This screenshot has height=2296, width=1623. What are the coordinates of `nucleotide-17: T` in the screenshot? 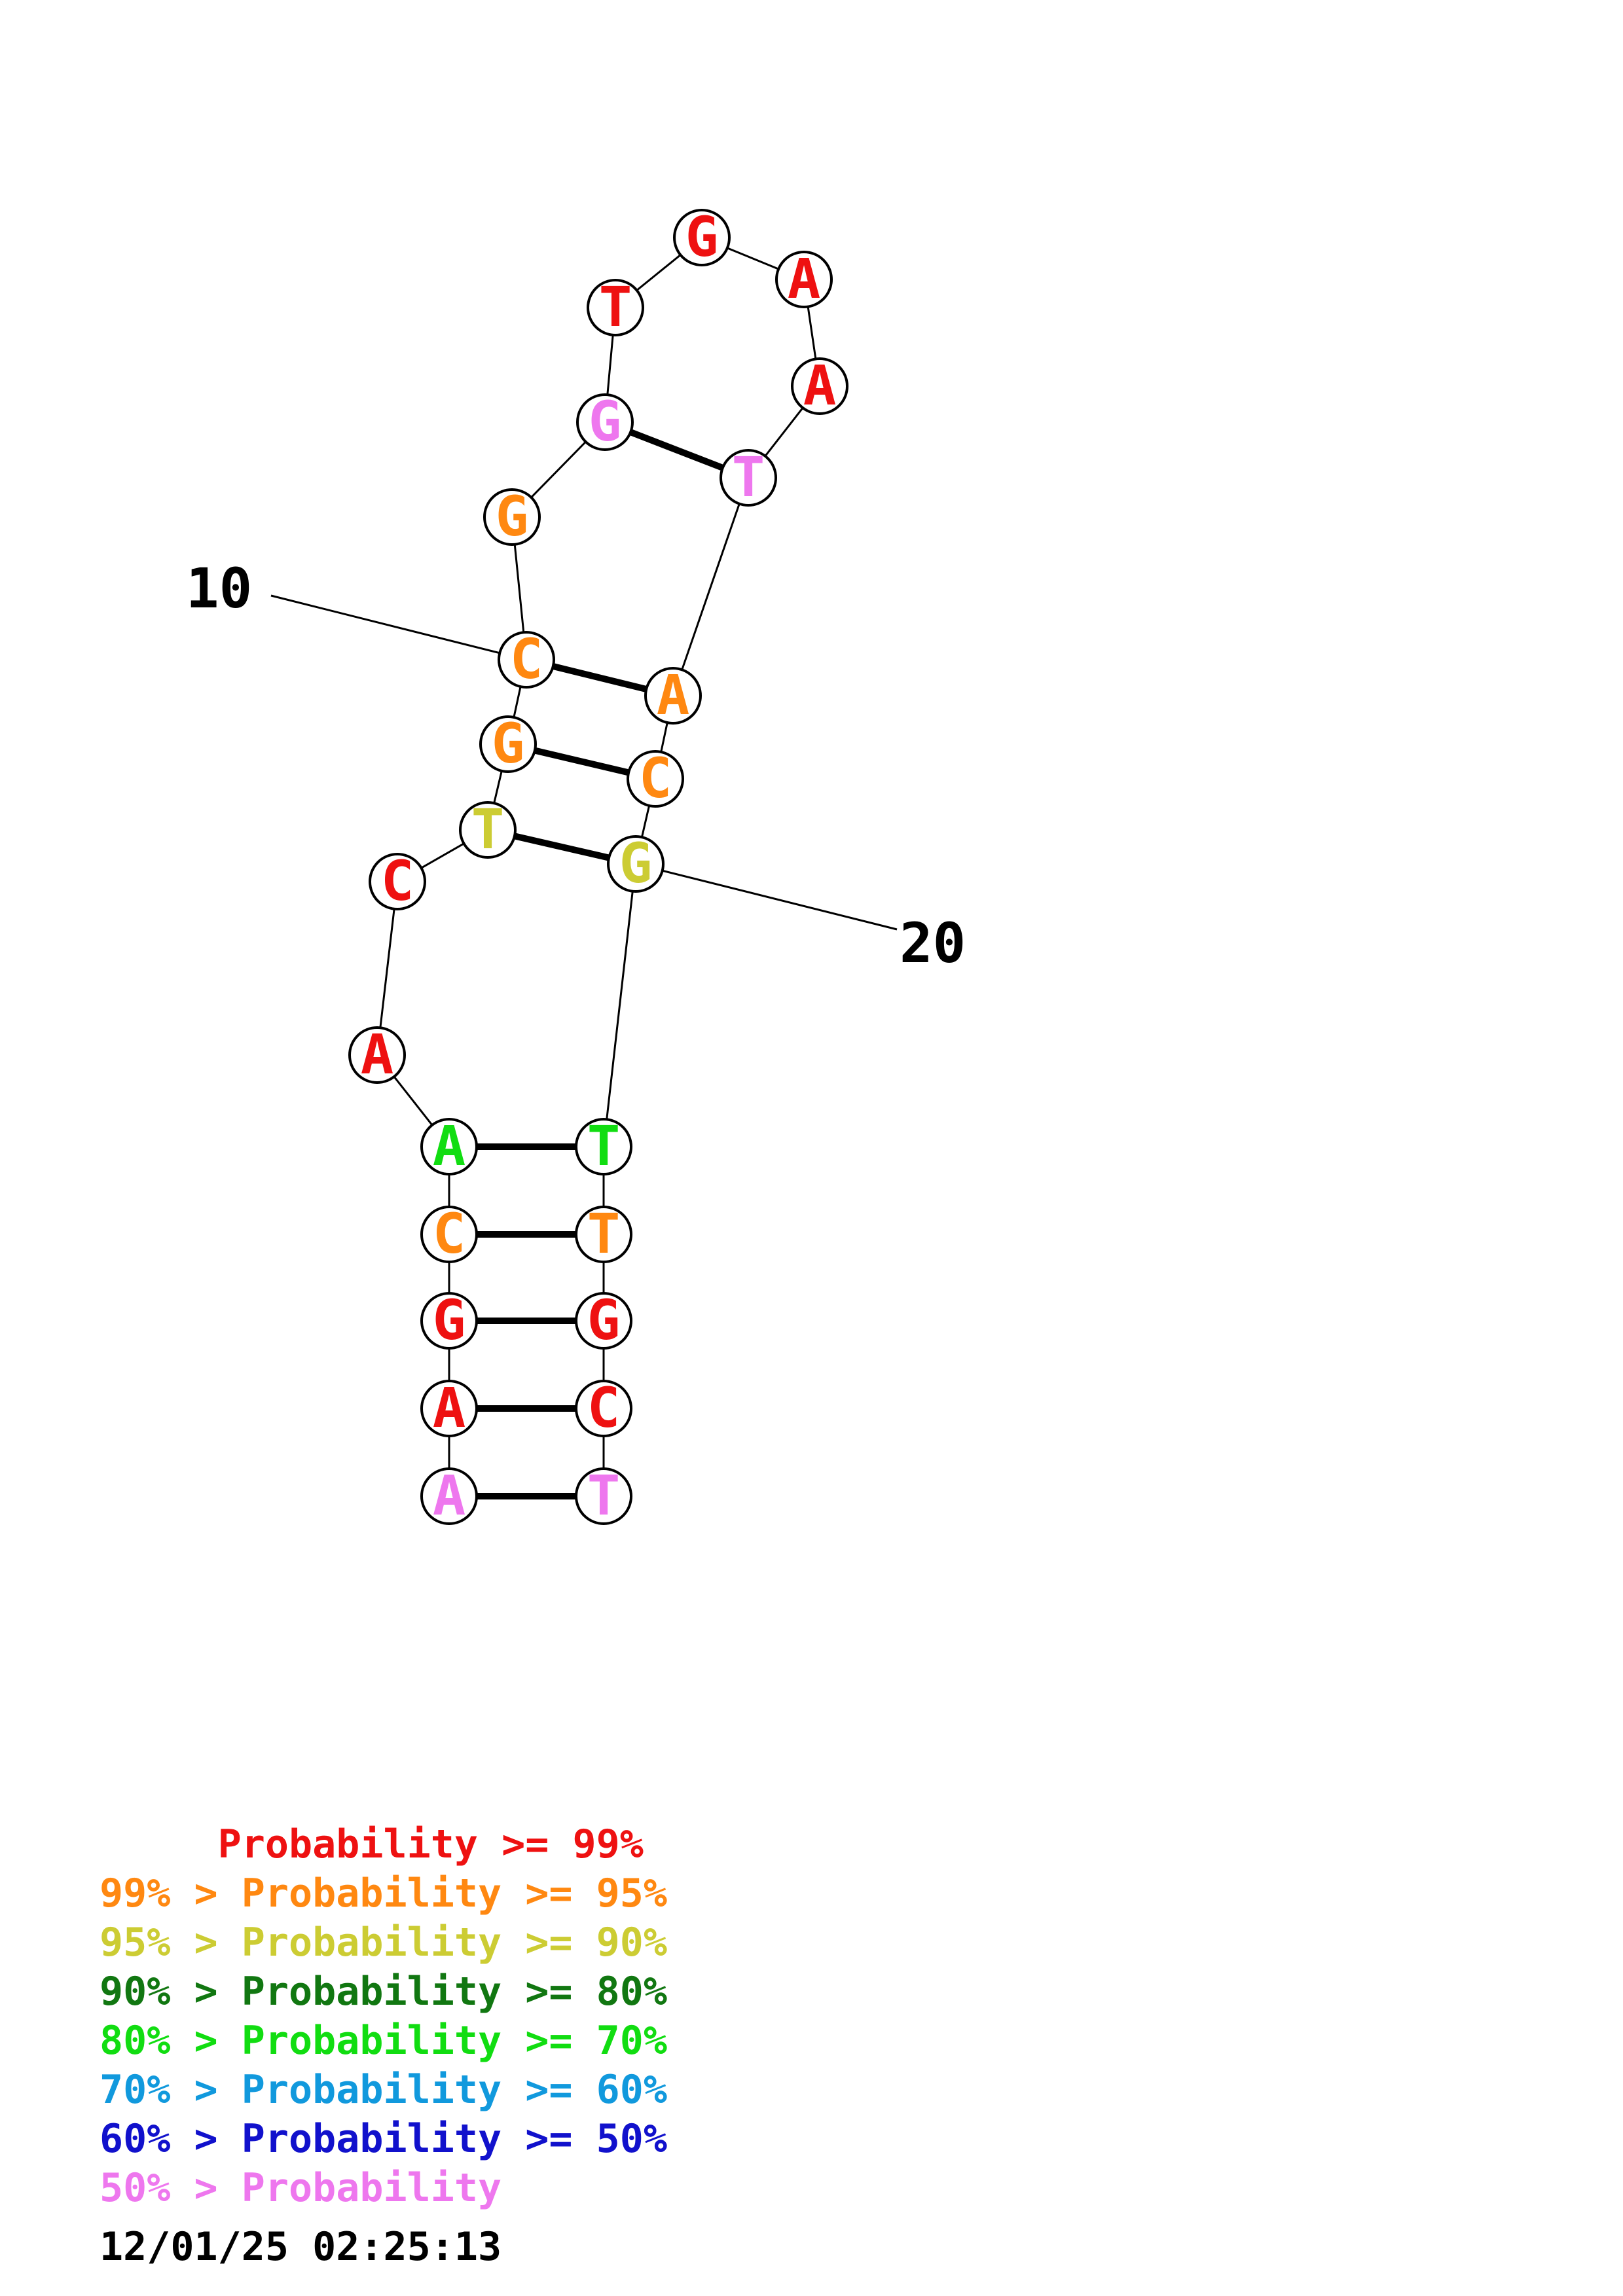 It's located at (748, 477).